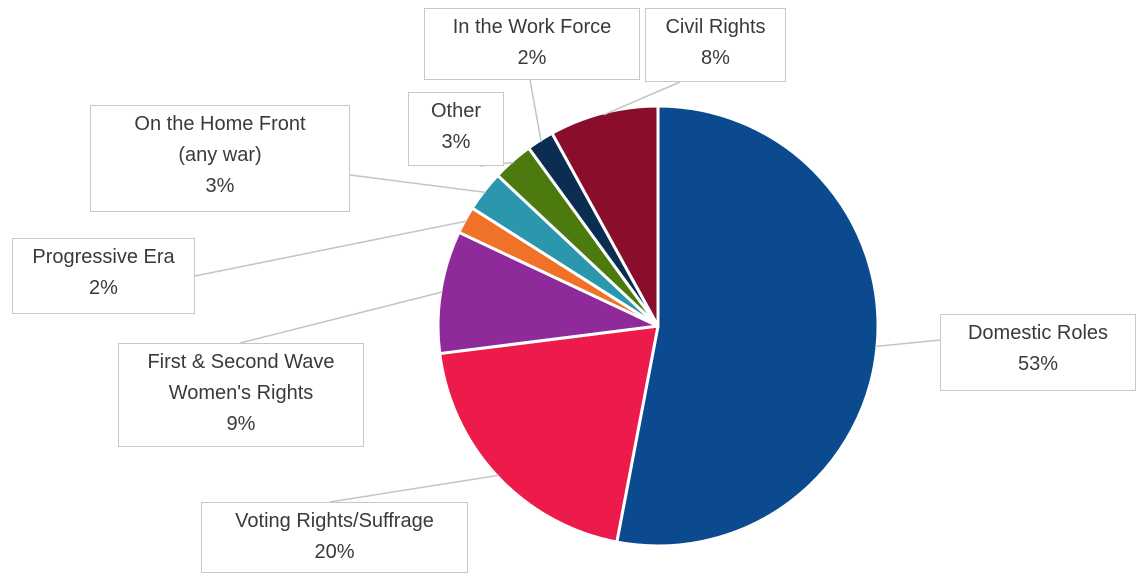 Image resolution: width=1138 pixels, height=573 pixels. Describe the element at coordinates (220, 124) in the screenshot. I see `data-label-category: On the Home Front` at that location.